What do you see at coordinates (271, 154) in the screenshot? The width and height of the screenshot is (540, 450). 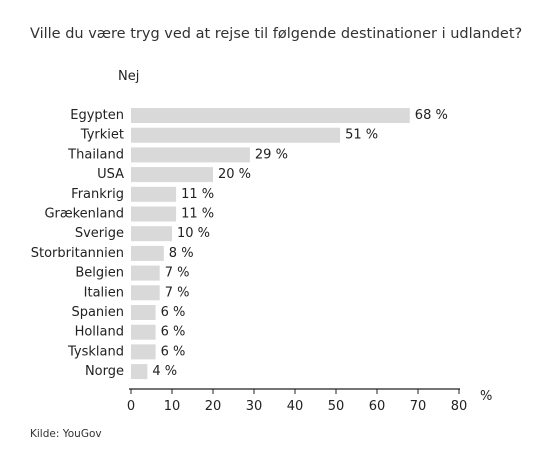 I see `value-label: 29 %` at bounding box center [271, 154].